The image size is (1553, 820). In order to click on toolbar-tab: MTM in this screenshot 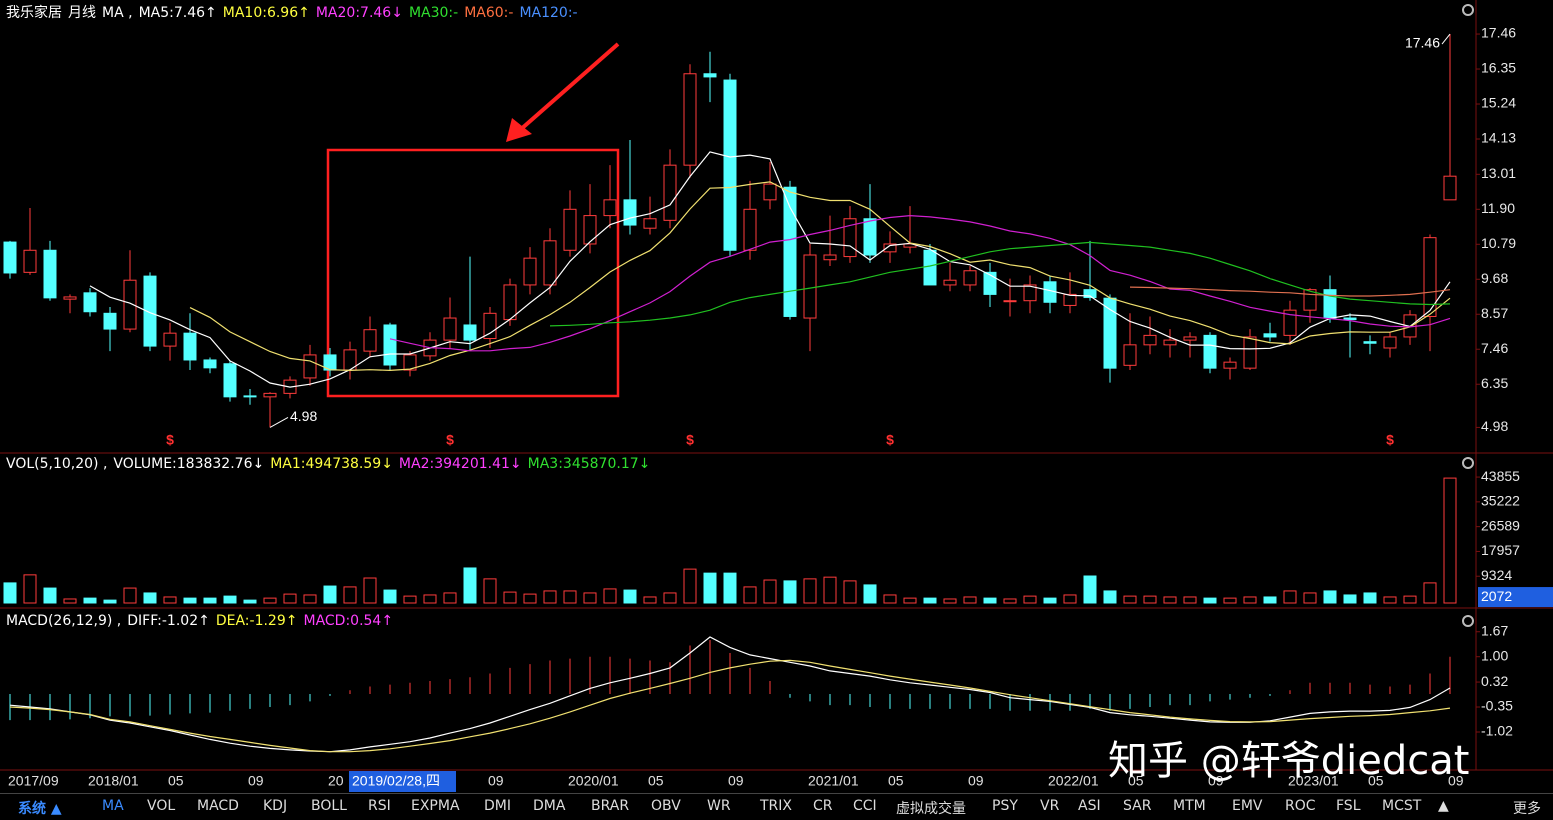, I will do `click(1189, 806)`.